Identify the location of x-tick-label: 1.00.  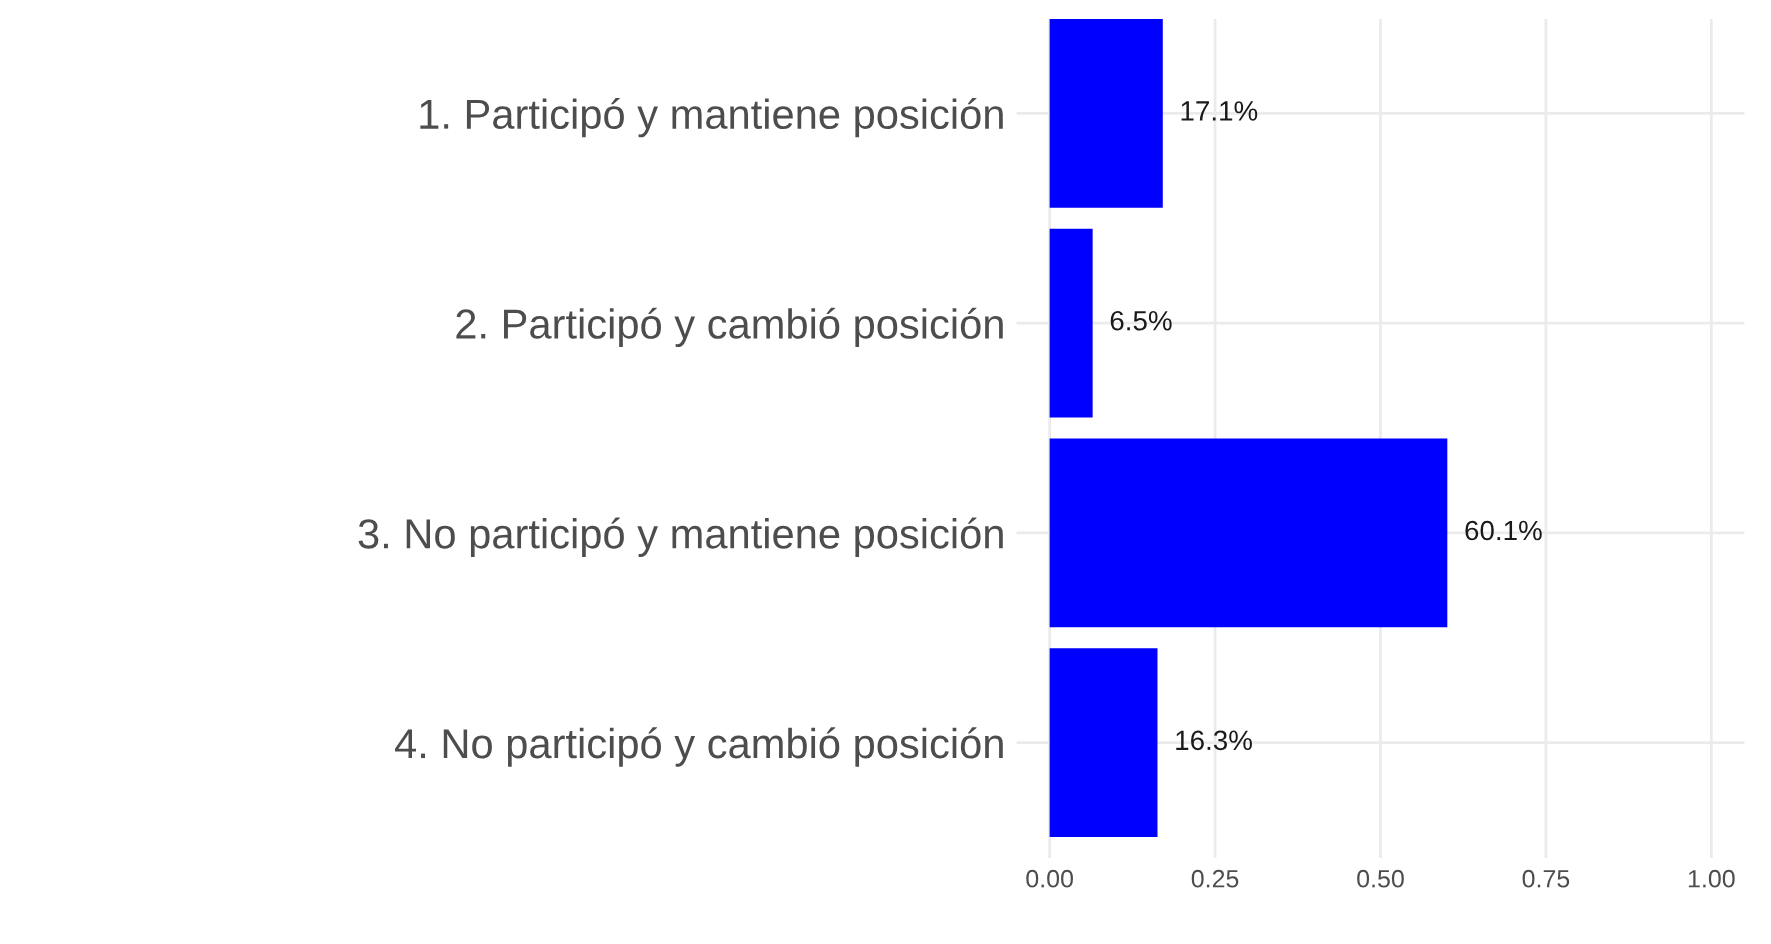
(1711, 878).